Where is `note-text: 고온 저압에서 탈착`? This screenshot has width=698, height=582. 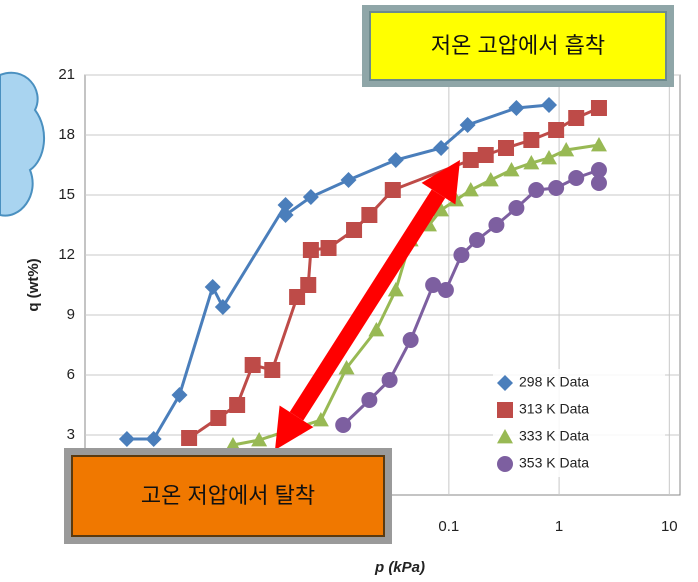 note-text: 고온 저압에서 탈착 is located at coordinates (228, 495).